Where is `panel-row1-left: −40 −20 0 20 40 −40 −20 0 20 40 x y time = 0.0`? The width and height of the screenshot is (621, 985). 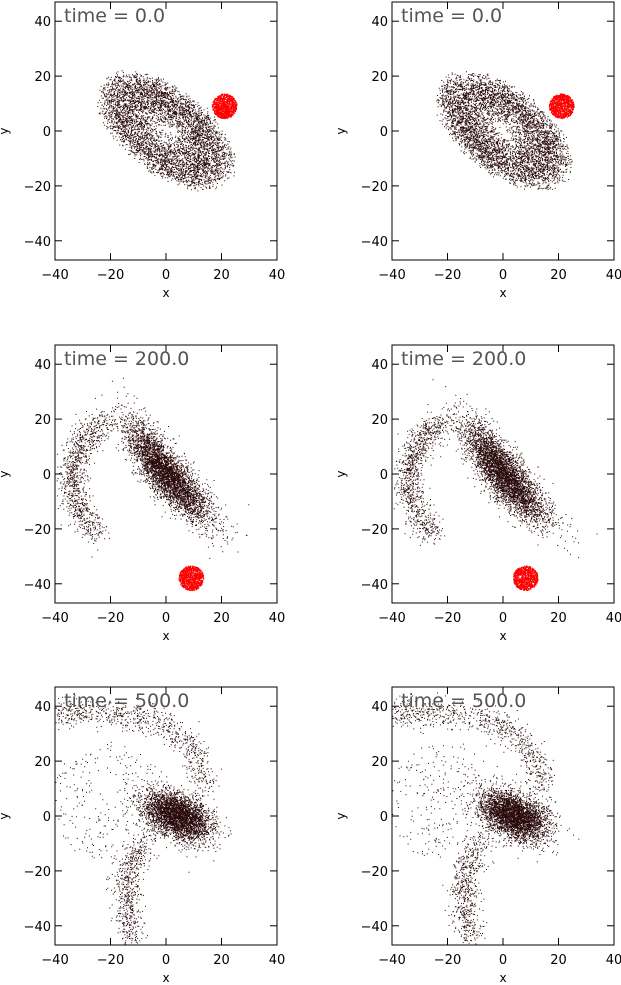
panel-row1-left: −40 −20 0 20 40 −40 −20 0 20 40 x y time = 0.0 is located at coordinates (143, 150).